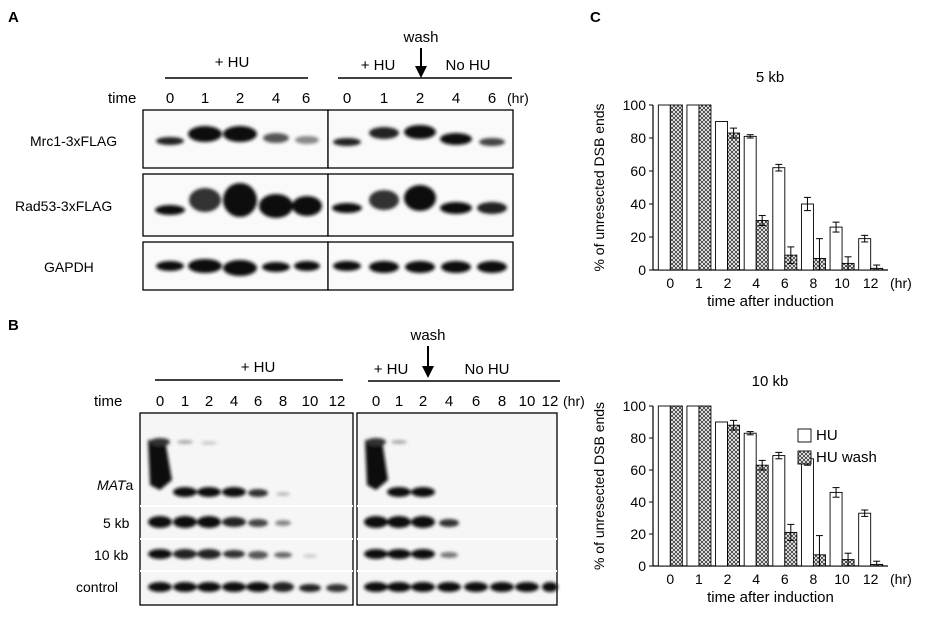 The image size is (933, 618). What do you see at coordinates (357, 401) in the screenshot?
I see `panel-b-time-ticks: 0 1 2 4 6 8 10 12 0 1 2 4 6 8 10 12` at bounding box center [357, 401].